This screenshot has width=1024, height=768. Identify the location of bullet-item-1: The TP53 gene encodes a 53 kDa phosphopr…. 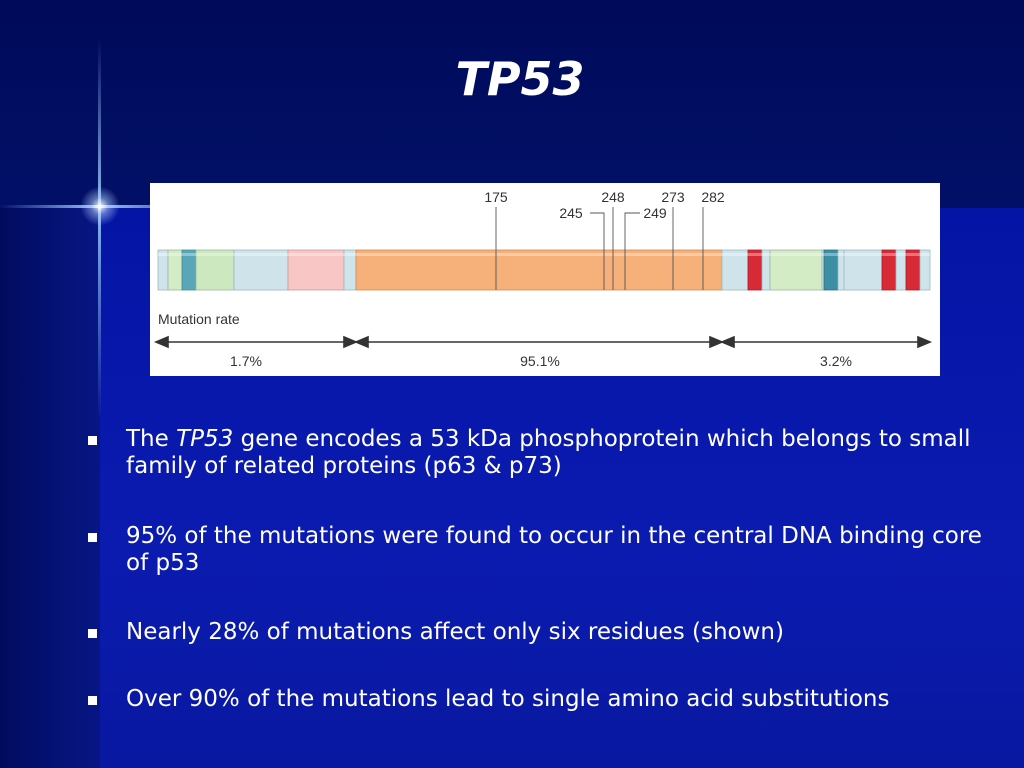
(538, 453).